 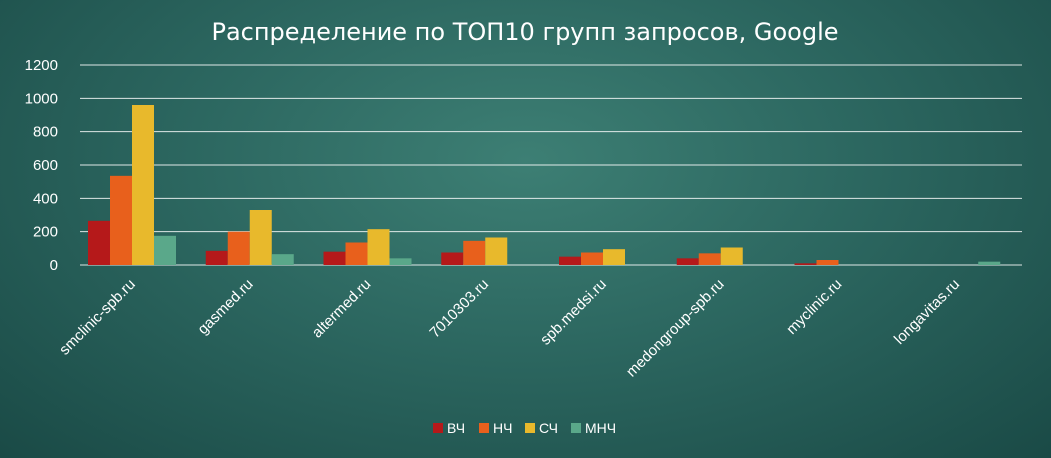 What do you see at coordinates (675, 328) in the screenshot?
I see `x-tick-label: medongroup-spb.ru` at bounding box center [675, 328].